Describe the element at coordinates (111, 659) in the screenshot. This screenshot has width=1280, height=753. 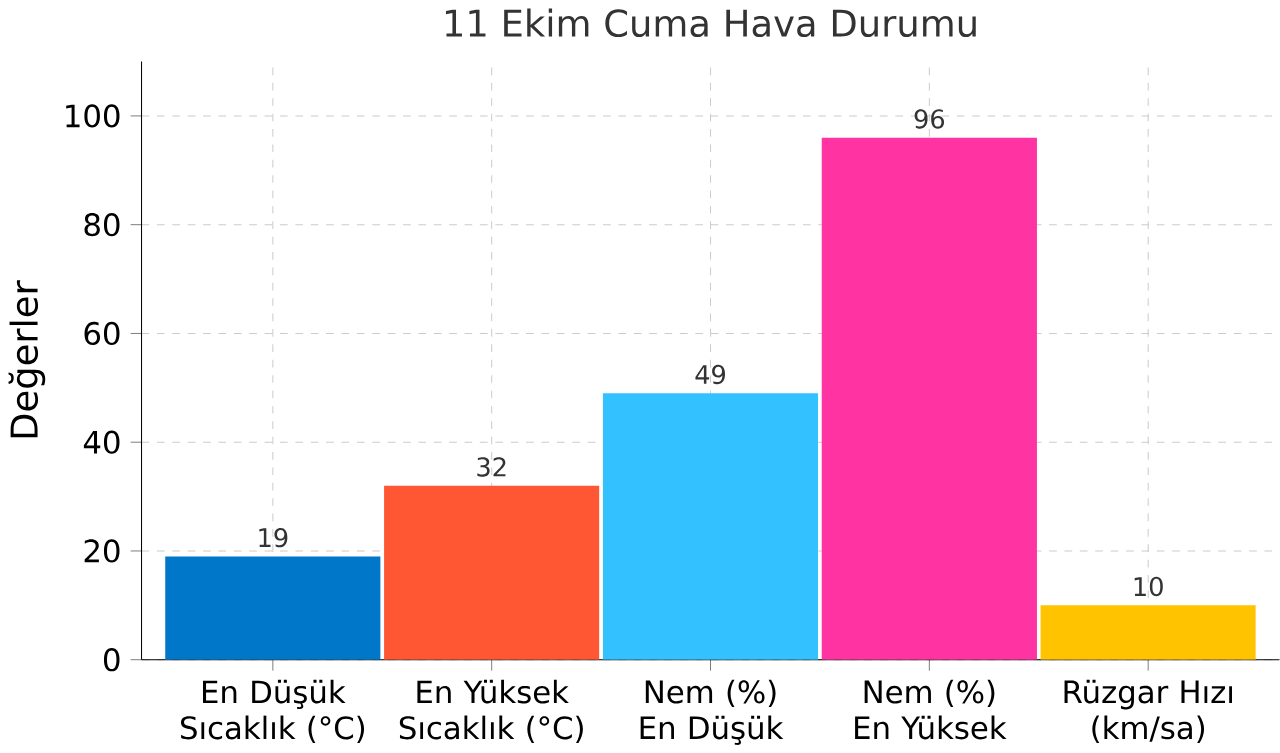
I see `y-tick-label: 0` at that location.